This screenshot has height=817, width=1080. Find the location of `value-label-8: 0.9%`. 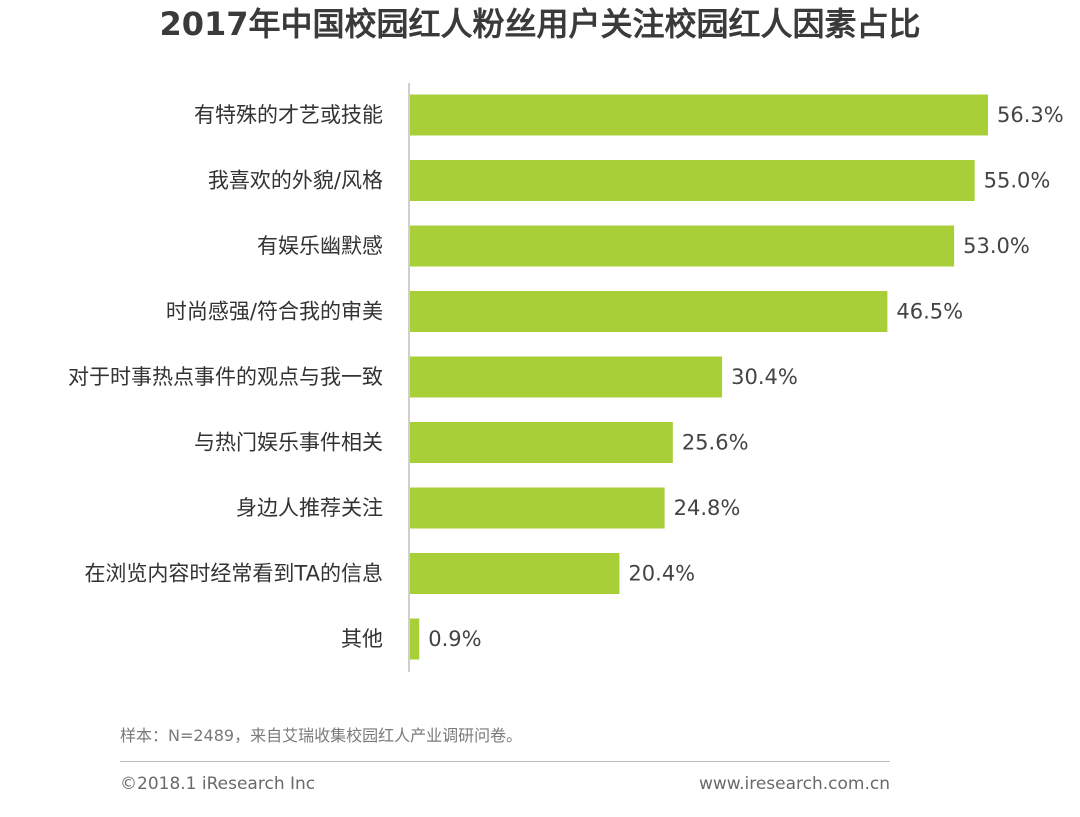

value-label-8: 0.9% is located at coordinates (454, 639).